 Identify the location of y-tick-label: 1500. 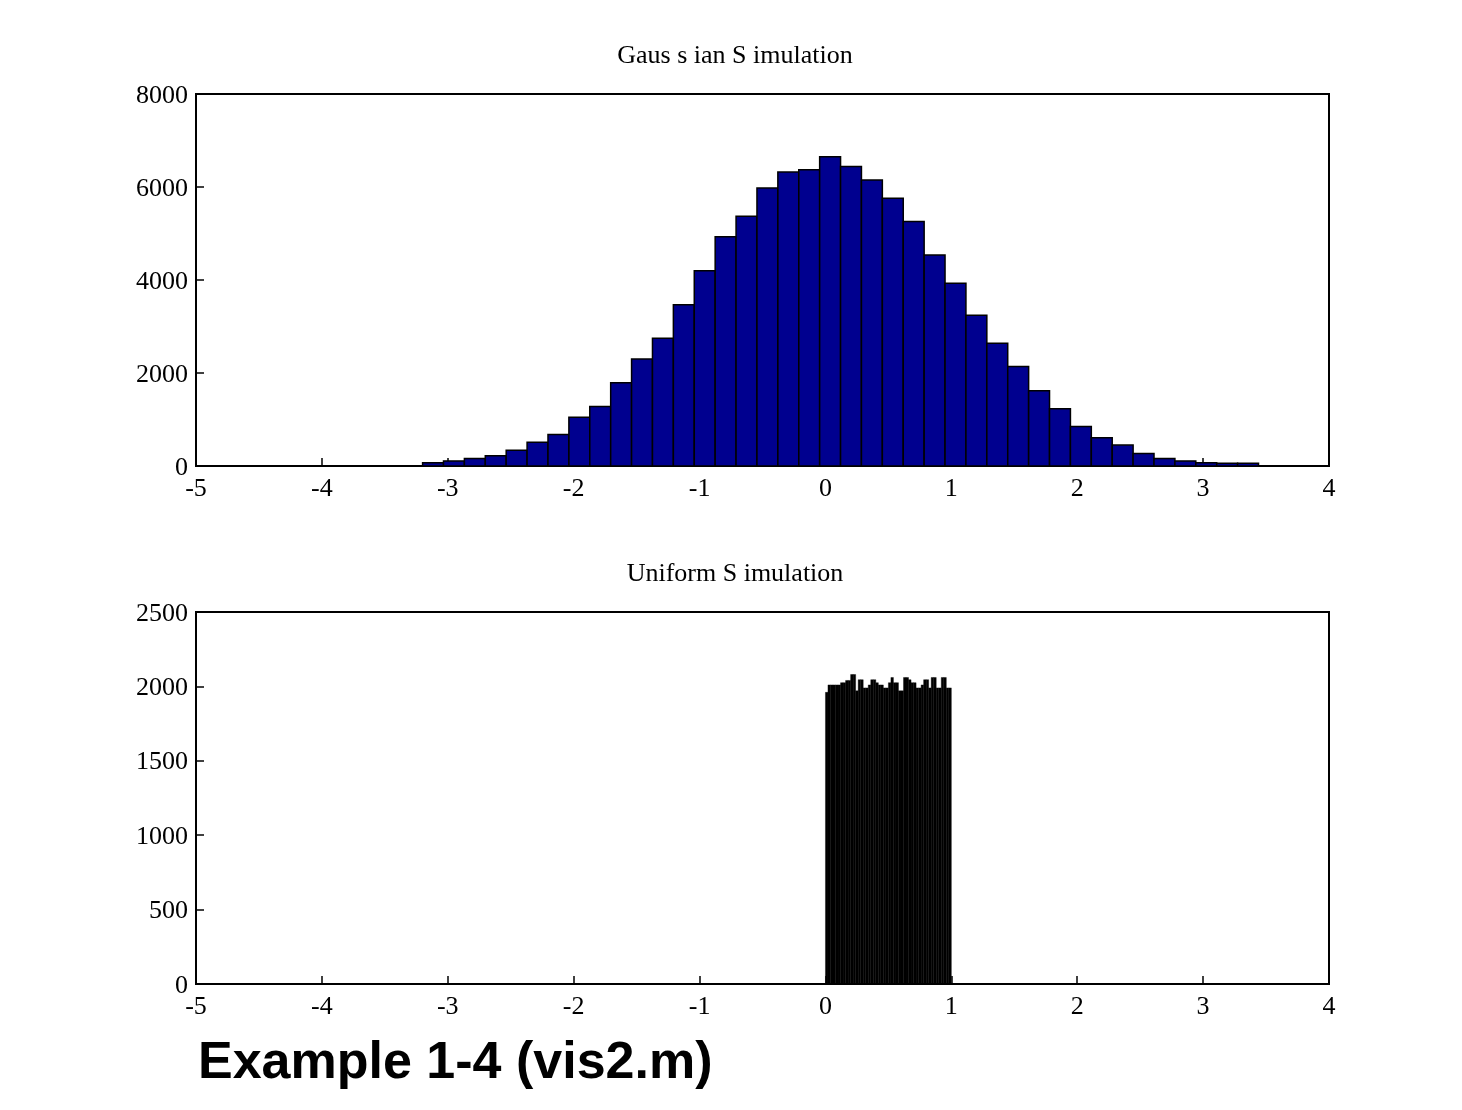
(162, 761).